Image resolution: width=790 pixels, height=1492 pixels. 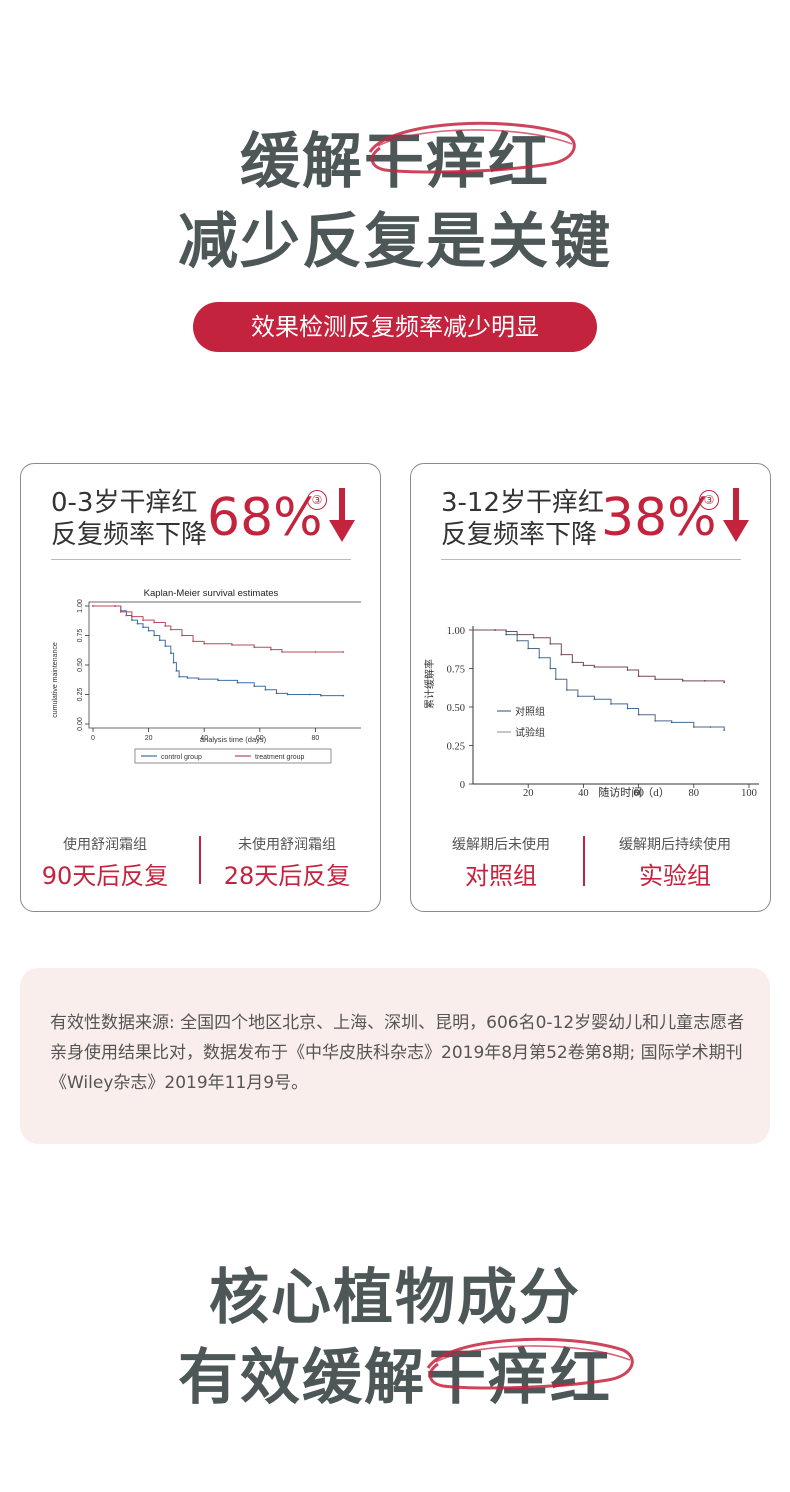 I want to click on chart-y-axis-label: cumulative maintenance, so click(x=55, y=680).